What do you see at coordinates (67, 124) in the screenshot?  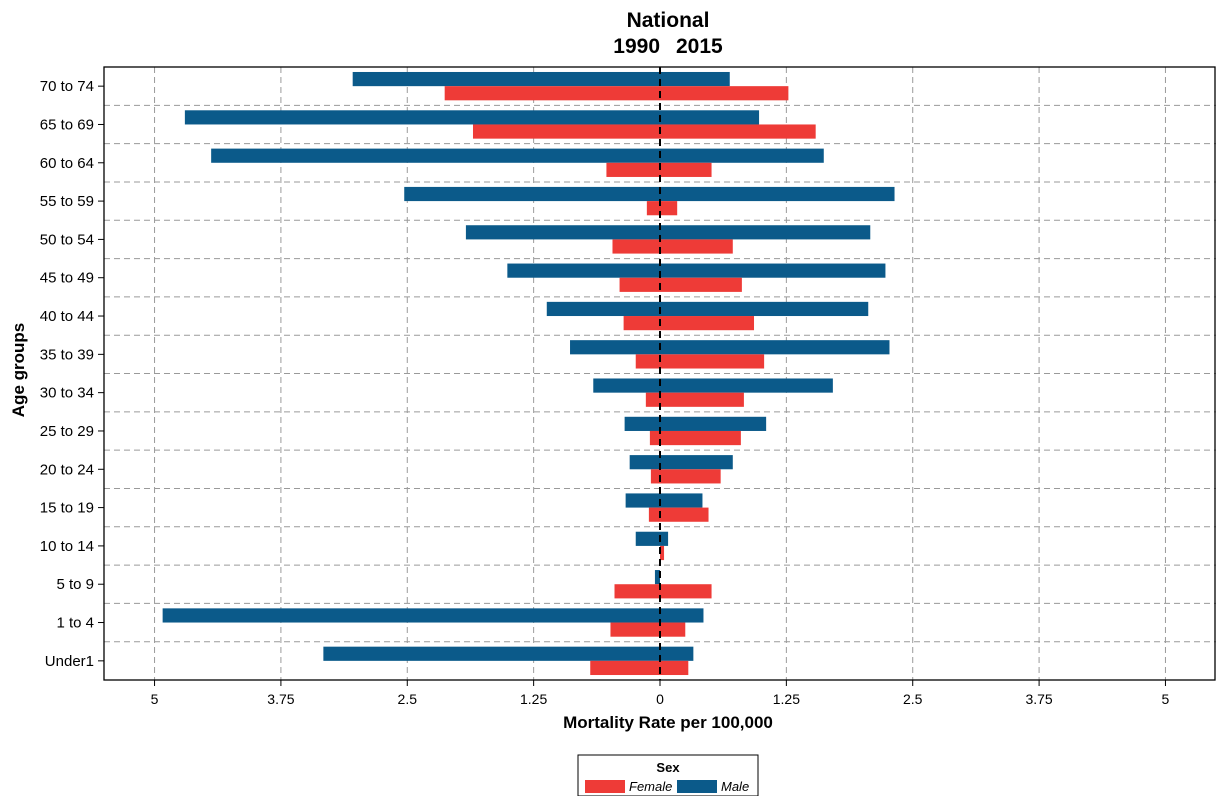 I see `y-tick-label: 65 to 69` at bounding box center [67, 124].